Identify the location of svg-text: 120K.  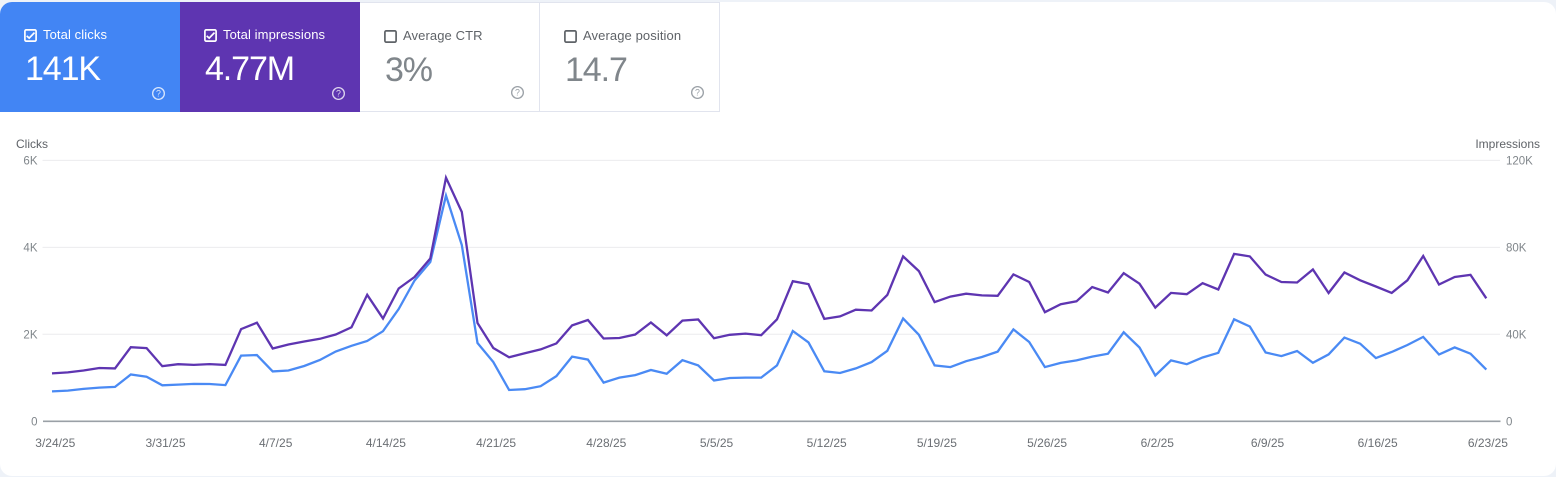
(1519, 161).